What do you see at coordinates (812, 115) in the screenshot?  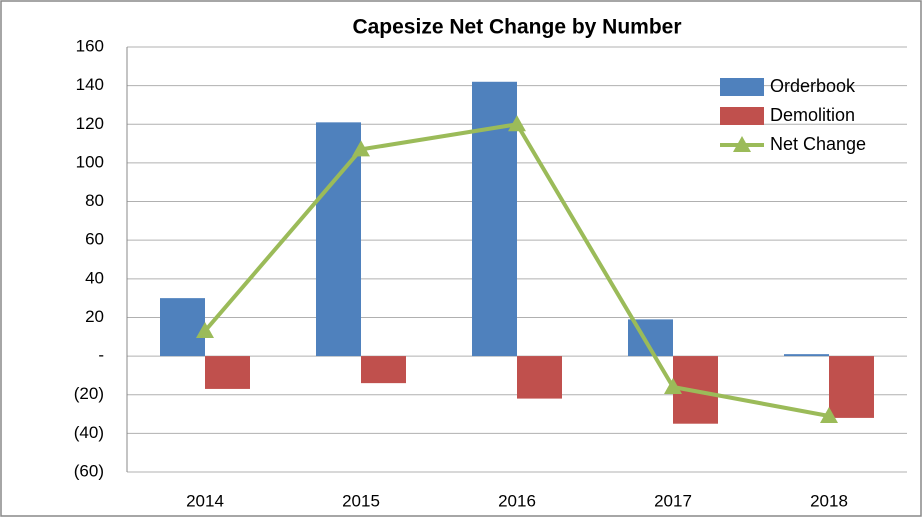 I see `legend-label: Demolition` at bounding box center [812, 115].